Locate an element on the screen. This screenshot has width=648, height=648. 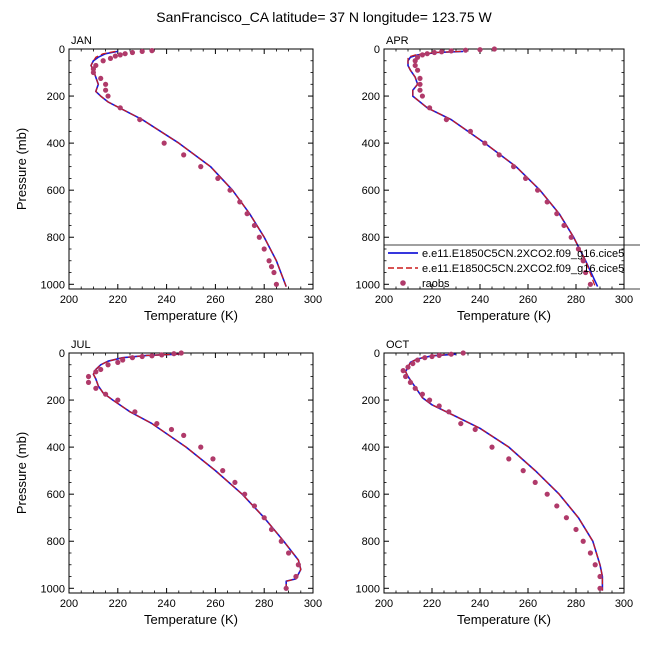
x-tick-label-apr: 280 is located at coordinates (576, 300).